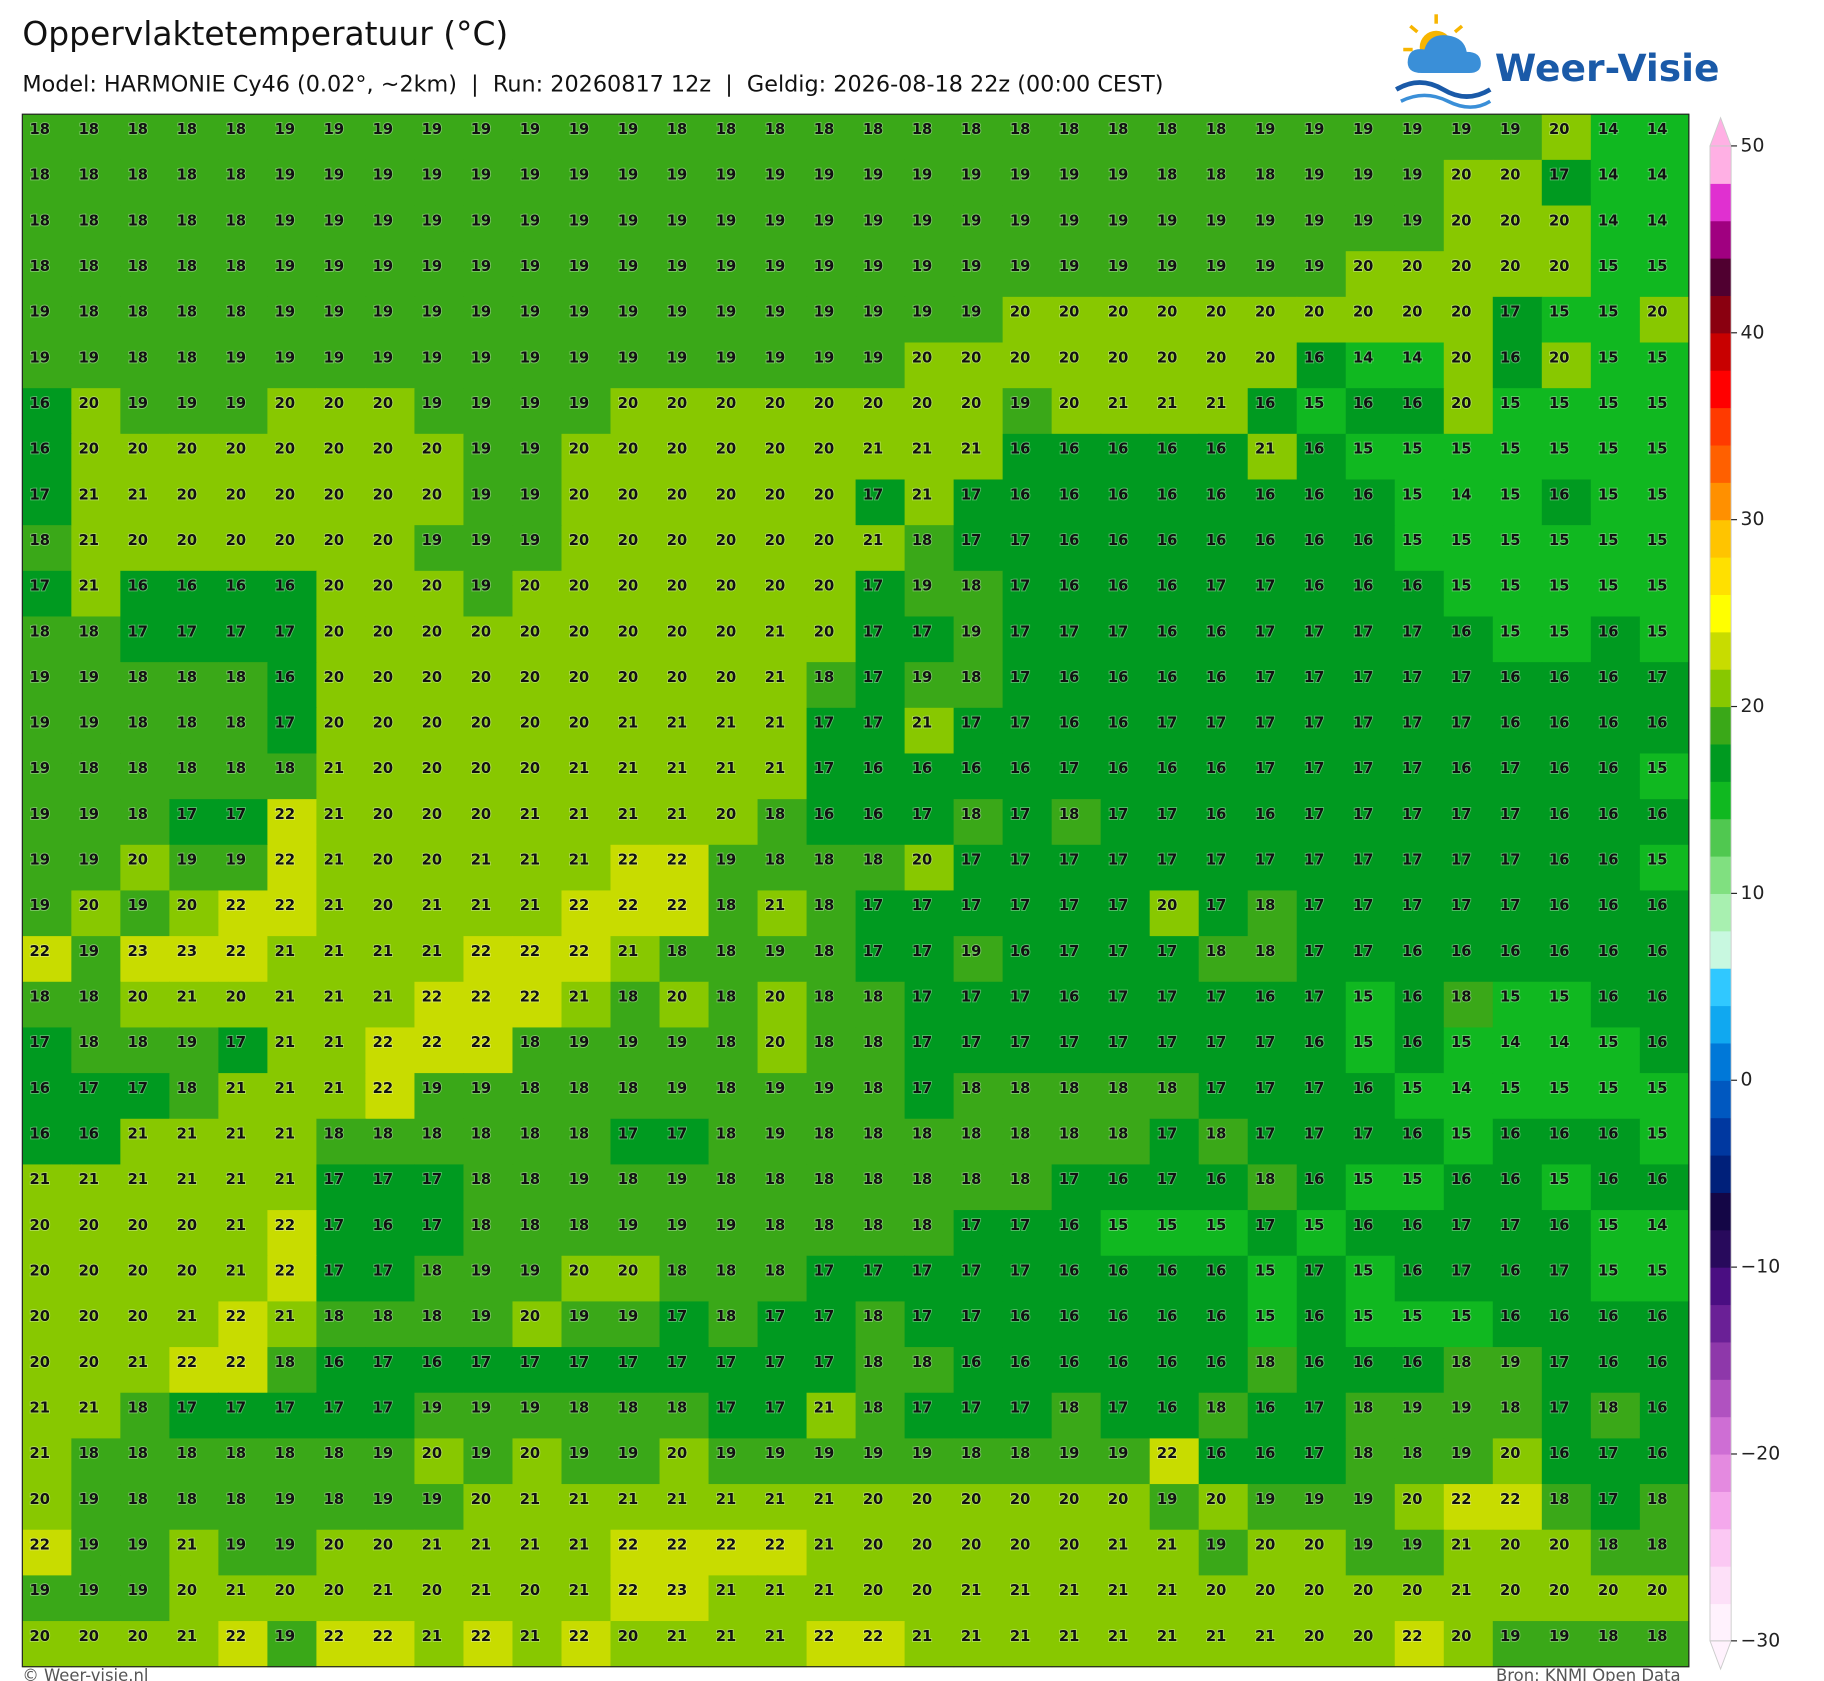 This screenshot has height=1681, width=1824. Describe the element at coordinates (1607, 68) in the screenshot. I see `logo-text: Weer-Visie` at that location.